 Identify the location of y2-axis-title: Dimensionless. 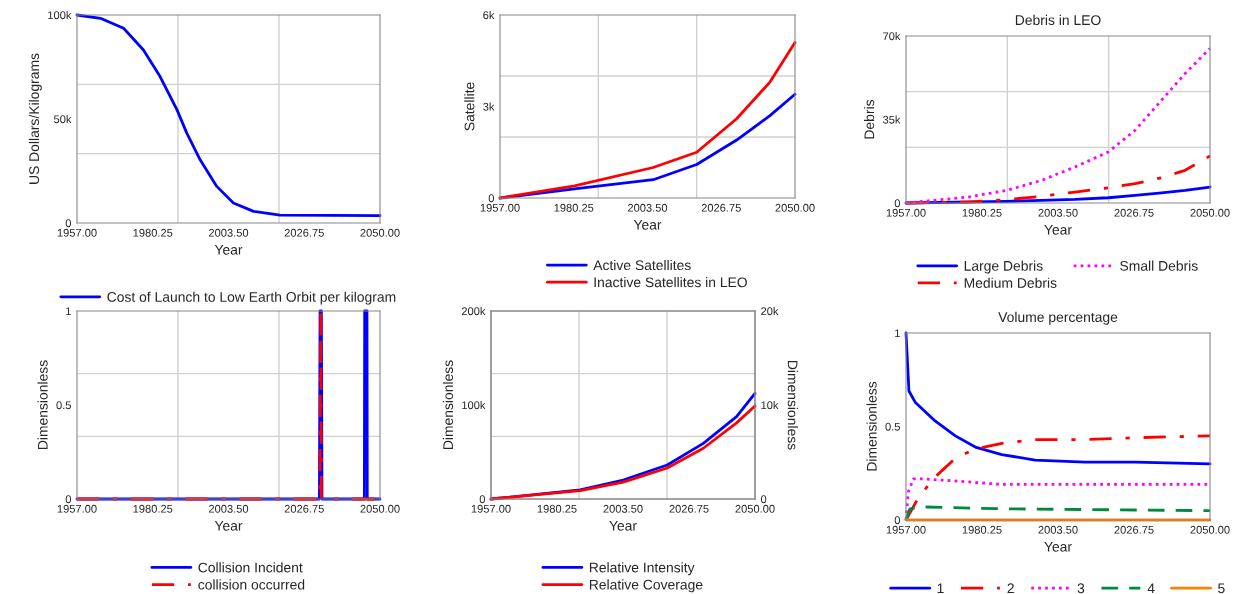
(792, 405).